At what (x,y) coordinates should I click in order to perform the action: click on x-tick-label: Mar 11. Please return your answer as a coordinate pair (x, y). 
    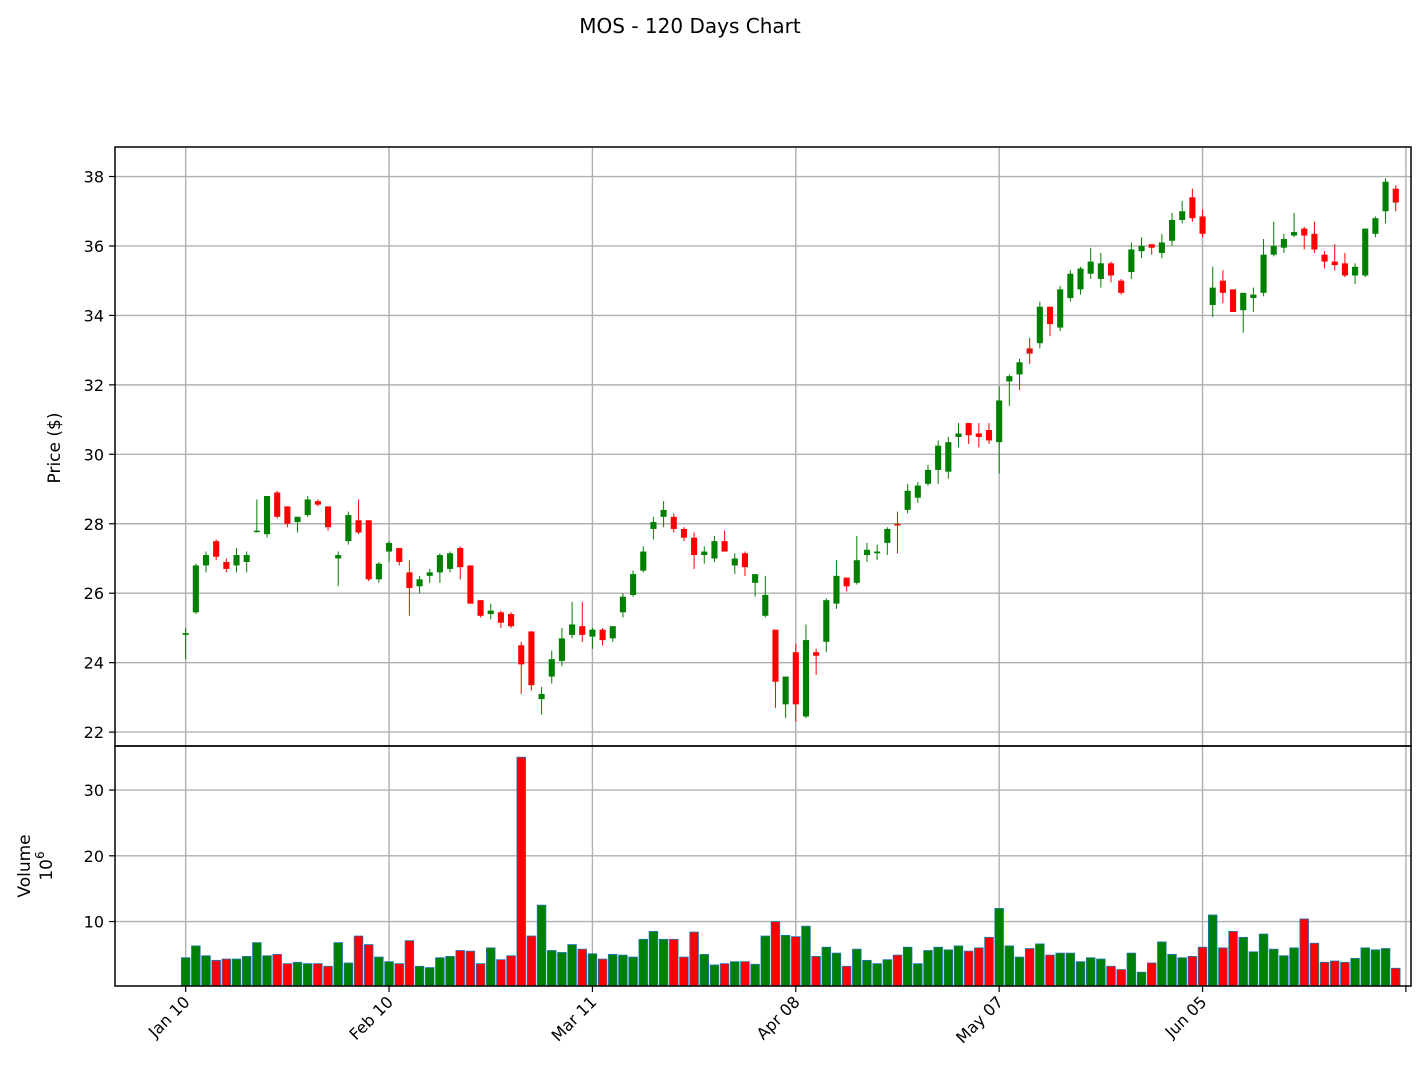
    Looking at the image, I should click on (573, 1018).